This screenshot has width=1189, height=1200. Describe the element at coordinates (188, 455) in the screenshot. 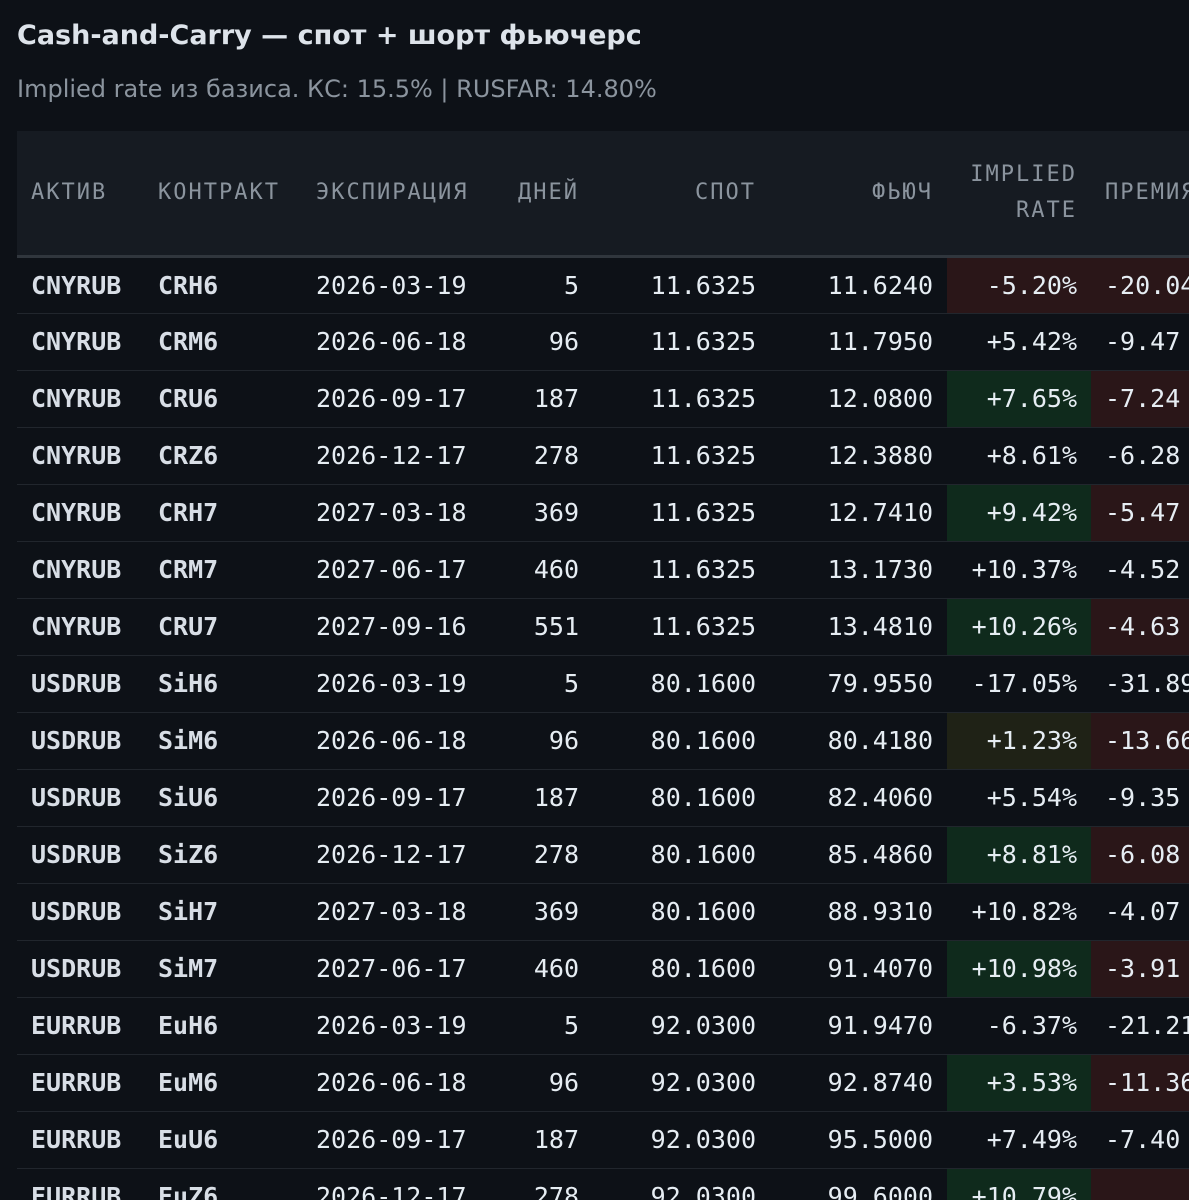

I see `cell-contract: CRZ6` at that location.